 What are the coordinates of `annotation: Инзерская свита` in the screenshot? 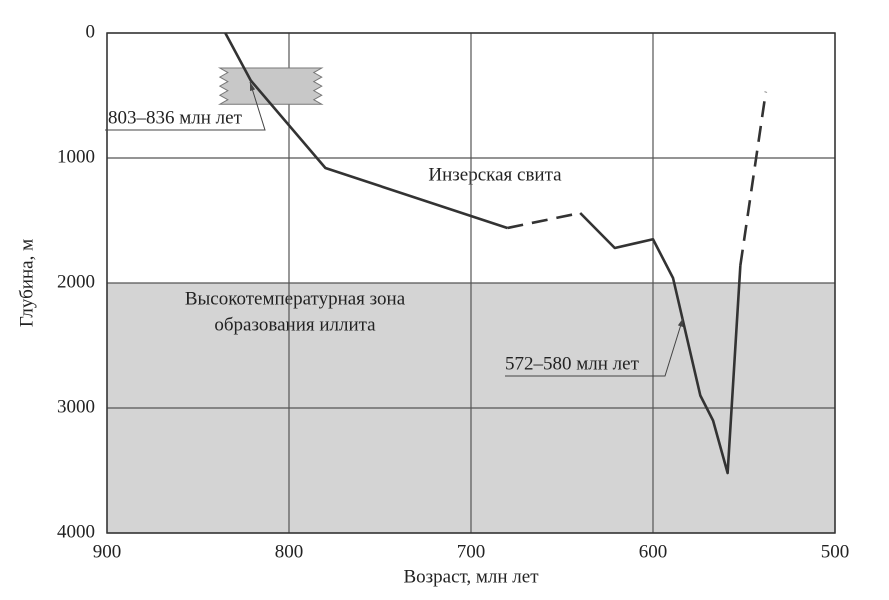 It's located at (495, 174).